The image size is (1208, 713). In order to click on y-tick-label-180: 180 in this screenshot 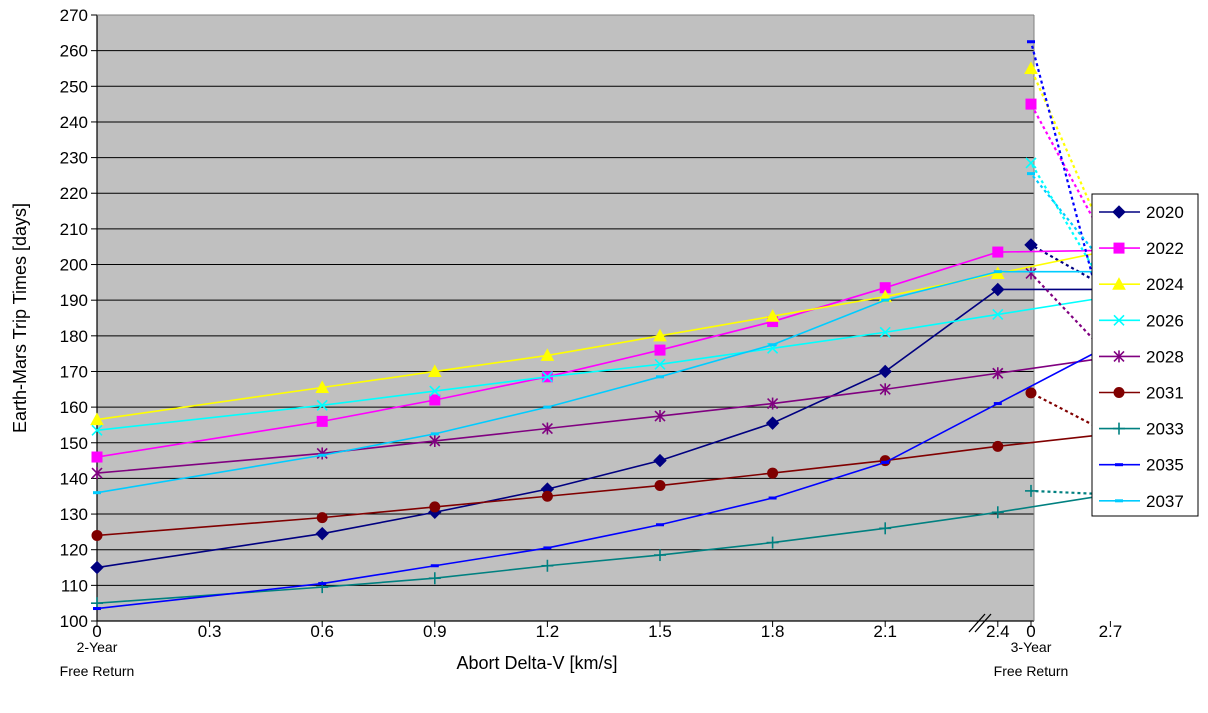, I will do `click(74, 336)`.